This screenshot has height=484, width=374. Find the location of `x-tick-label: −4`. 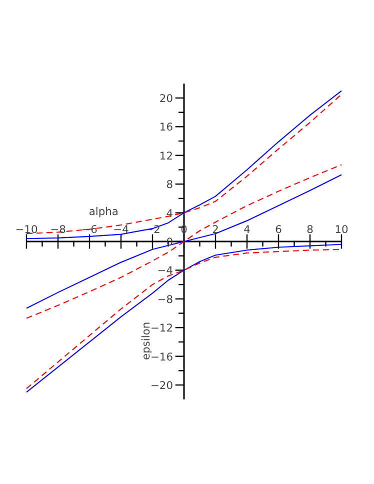

x-tick-label: −4 is located at coordinates (121, 229).